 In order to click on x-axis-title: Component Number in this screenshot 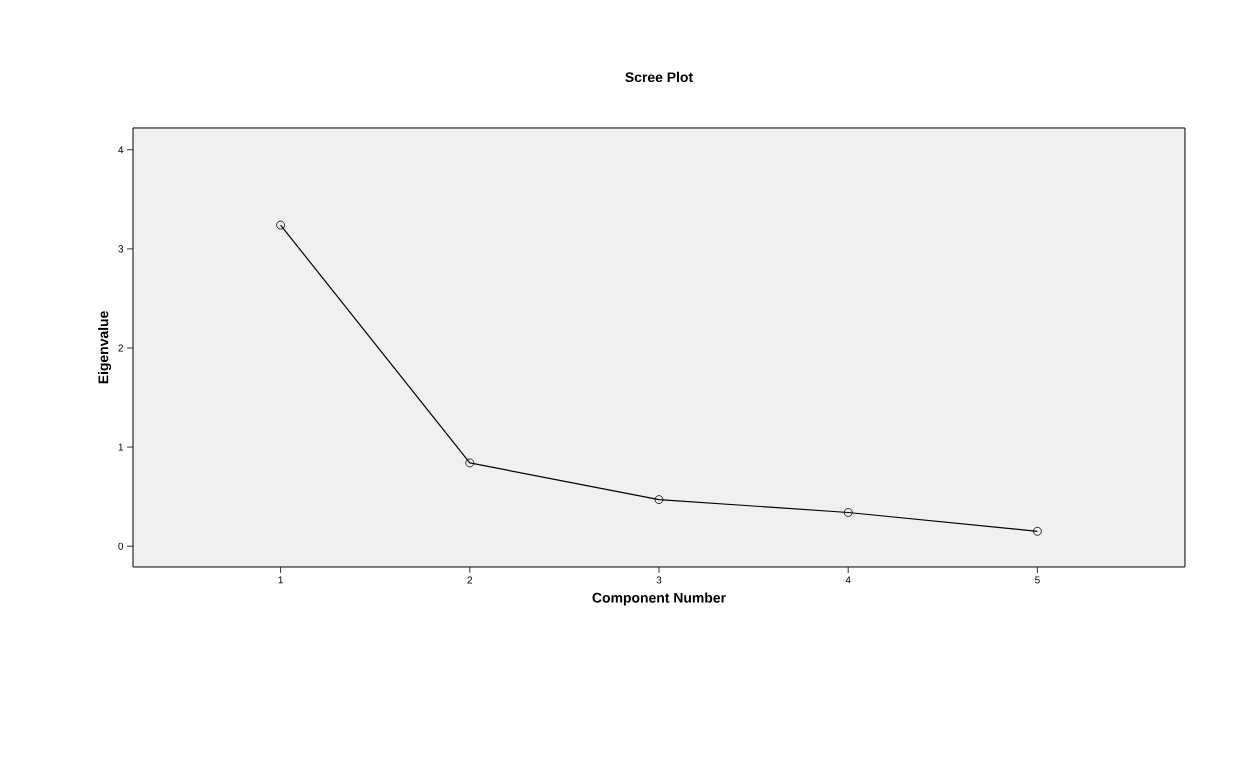, I will do `click(659, 599)`.